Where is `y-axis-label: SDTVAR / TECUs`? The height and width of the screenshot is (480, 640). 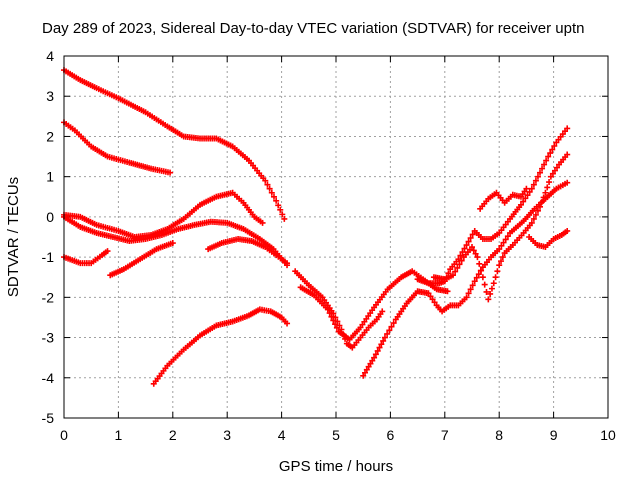
y-axis-label: SDTVAR / TECUs is located at coordinates (13, 237).